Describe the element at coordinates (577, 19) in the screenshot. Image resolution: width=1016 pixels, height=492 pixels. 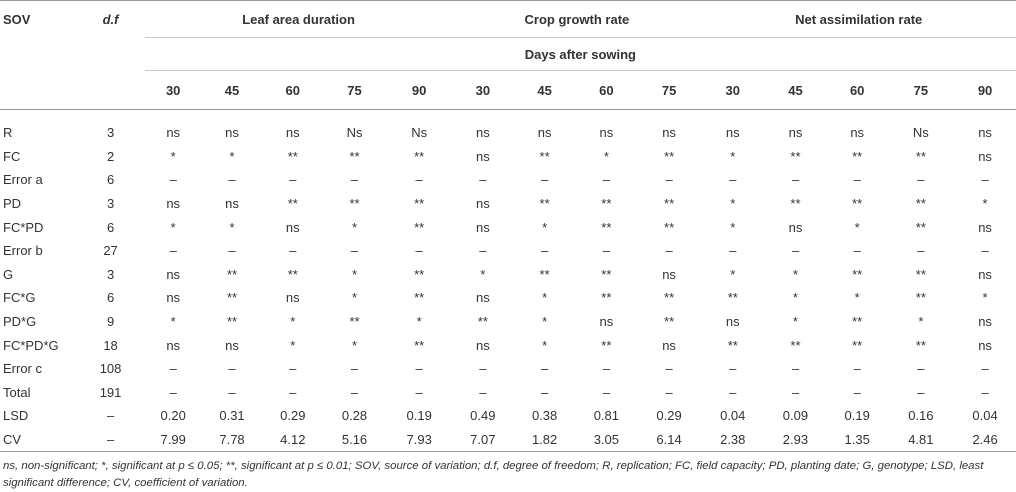
I see `group-crop-growth-rate: Crop growth rate` at that location.